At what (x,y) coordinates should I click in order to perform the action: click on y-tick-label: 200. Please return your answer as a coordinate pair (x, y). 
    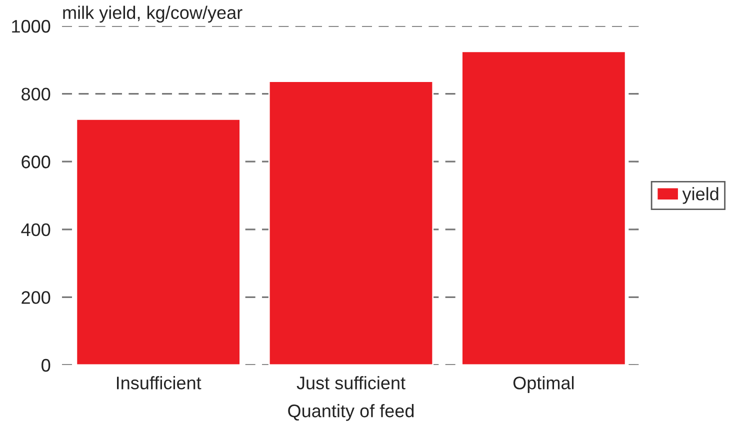
    Looking at the image, I should click on (36, 297).